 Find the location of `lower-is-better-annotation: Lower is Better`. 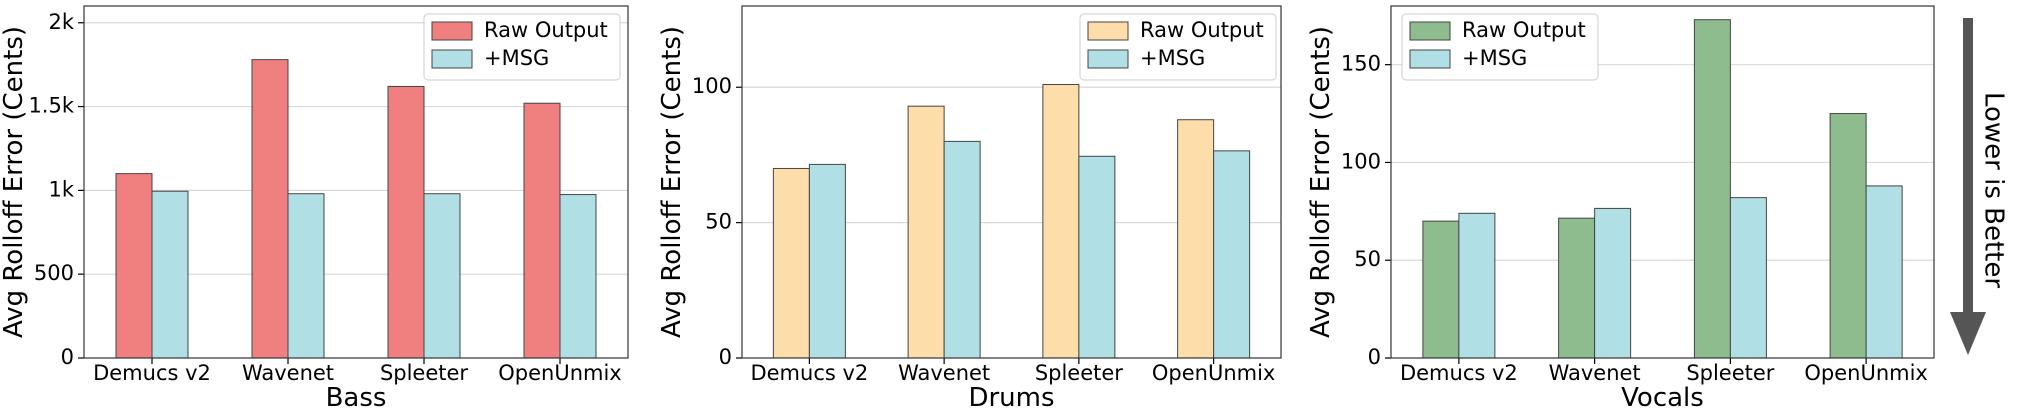

lower-is-better-annotation: Lower is Better is located at coordinates (1979, 186).